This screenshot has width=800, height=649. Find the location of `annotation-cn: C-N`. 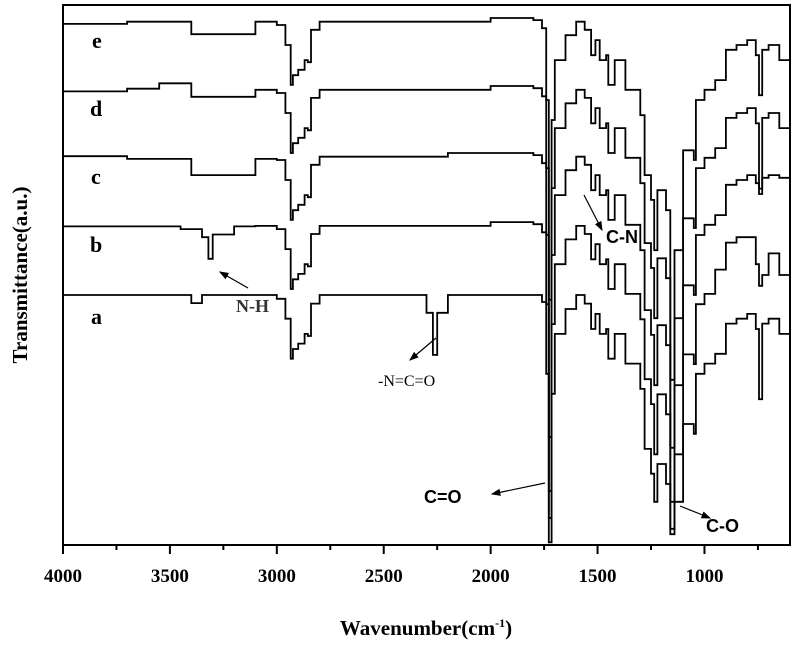

annotation-cn: C-N is located at coordinates (622, 237).